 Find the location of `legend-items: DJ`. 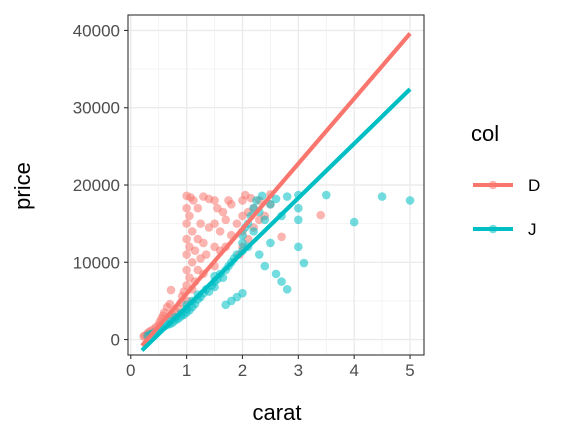

legend-items: DJ is located at coordinates (506, 207).